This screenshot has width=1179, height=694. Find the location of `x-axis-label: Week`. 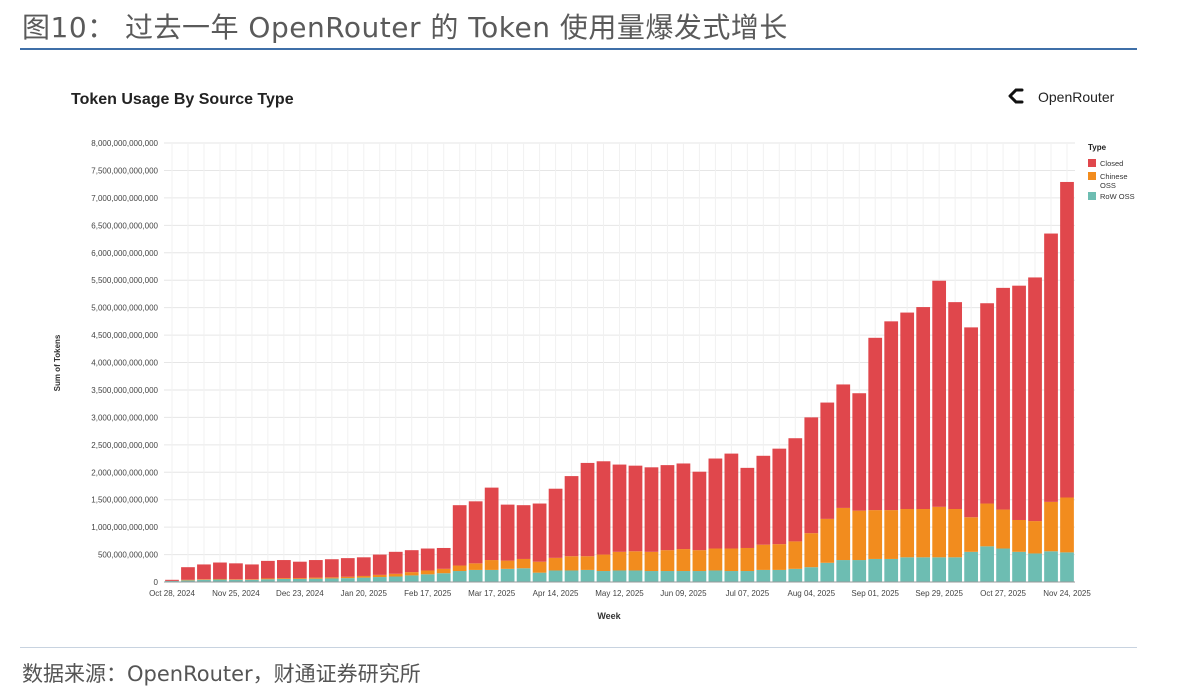

x-axis-label: Week is located at coordinates (609, 616).